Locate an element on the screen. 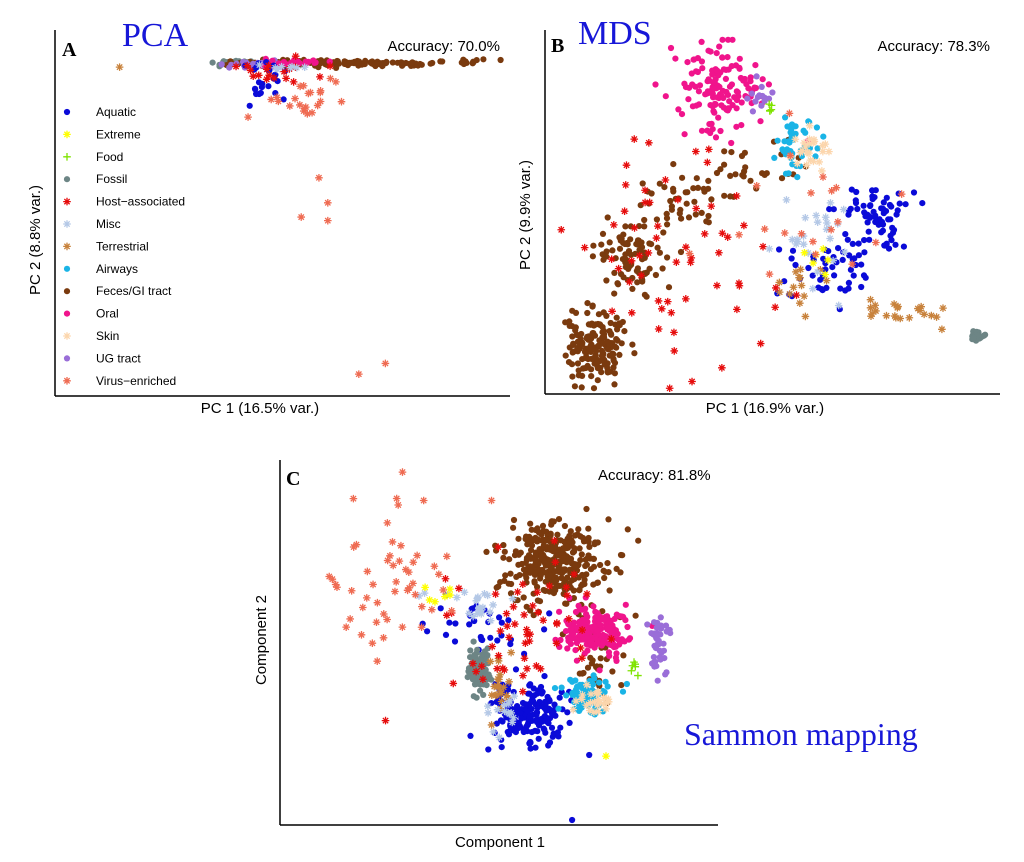 Image resolution: width=1024 pixels, height=862 pixels. legend-marker-misc is located at coordinates (67, 224).